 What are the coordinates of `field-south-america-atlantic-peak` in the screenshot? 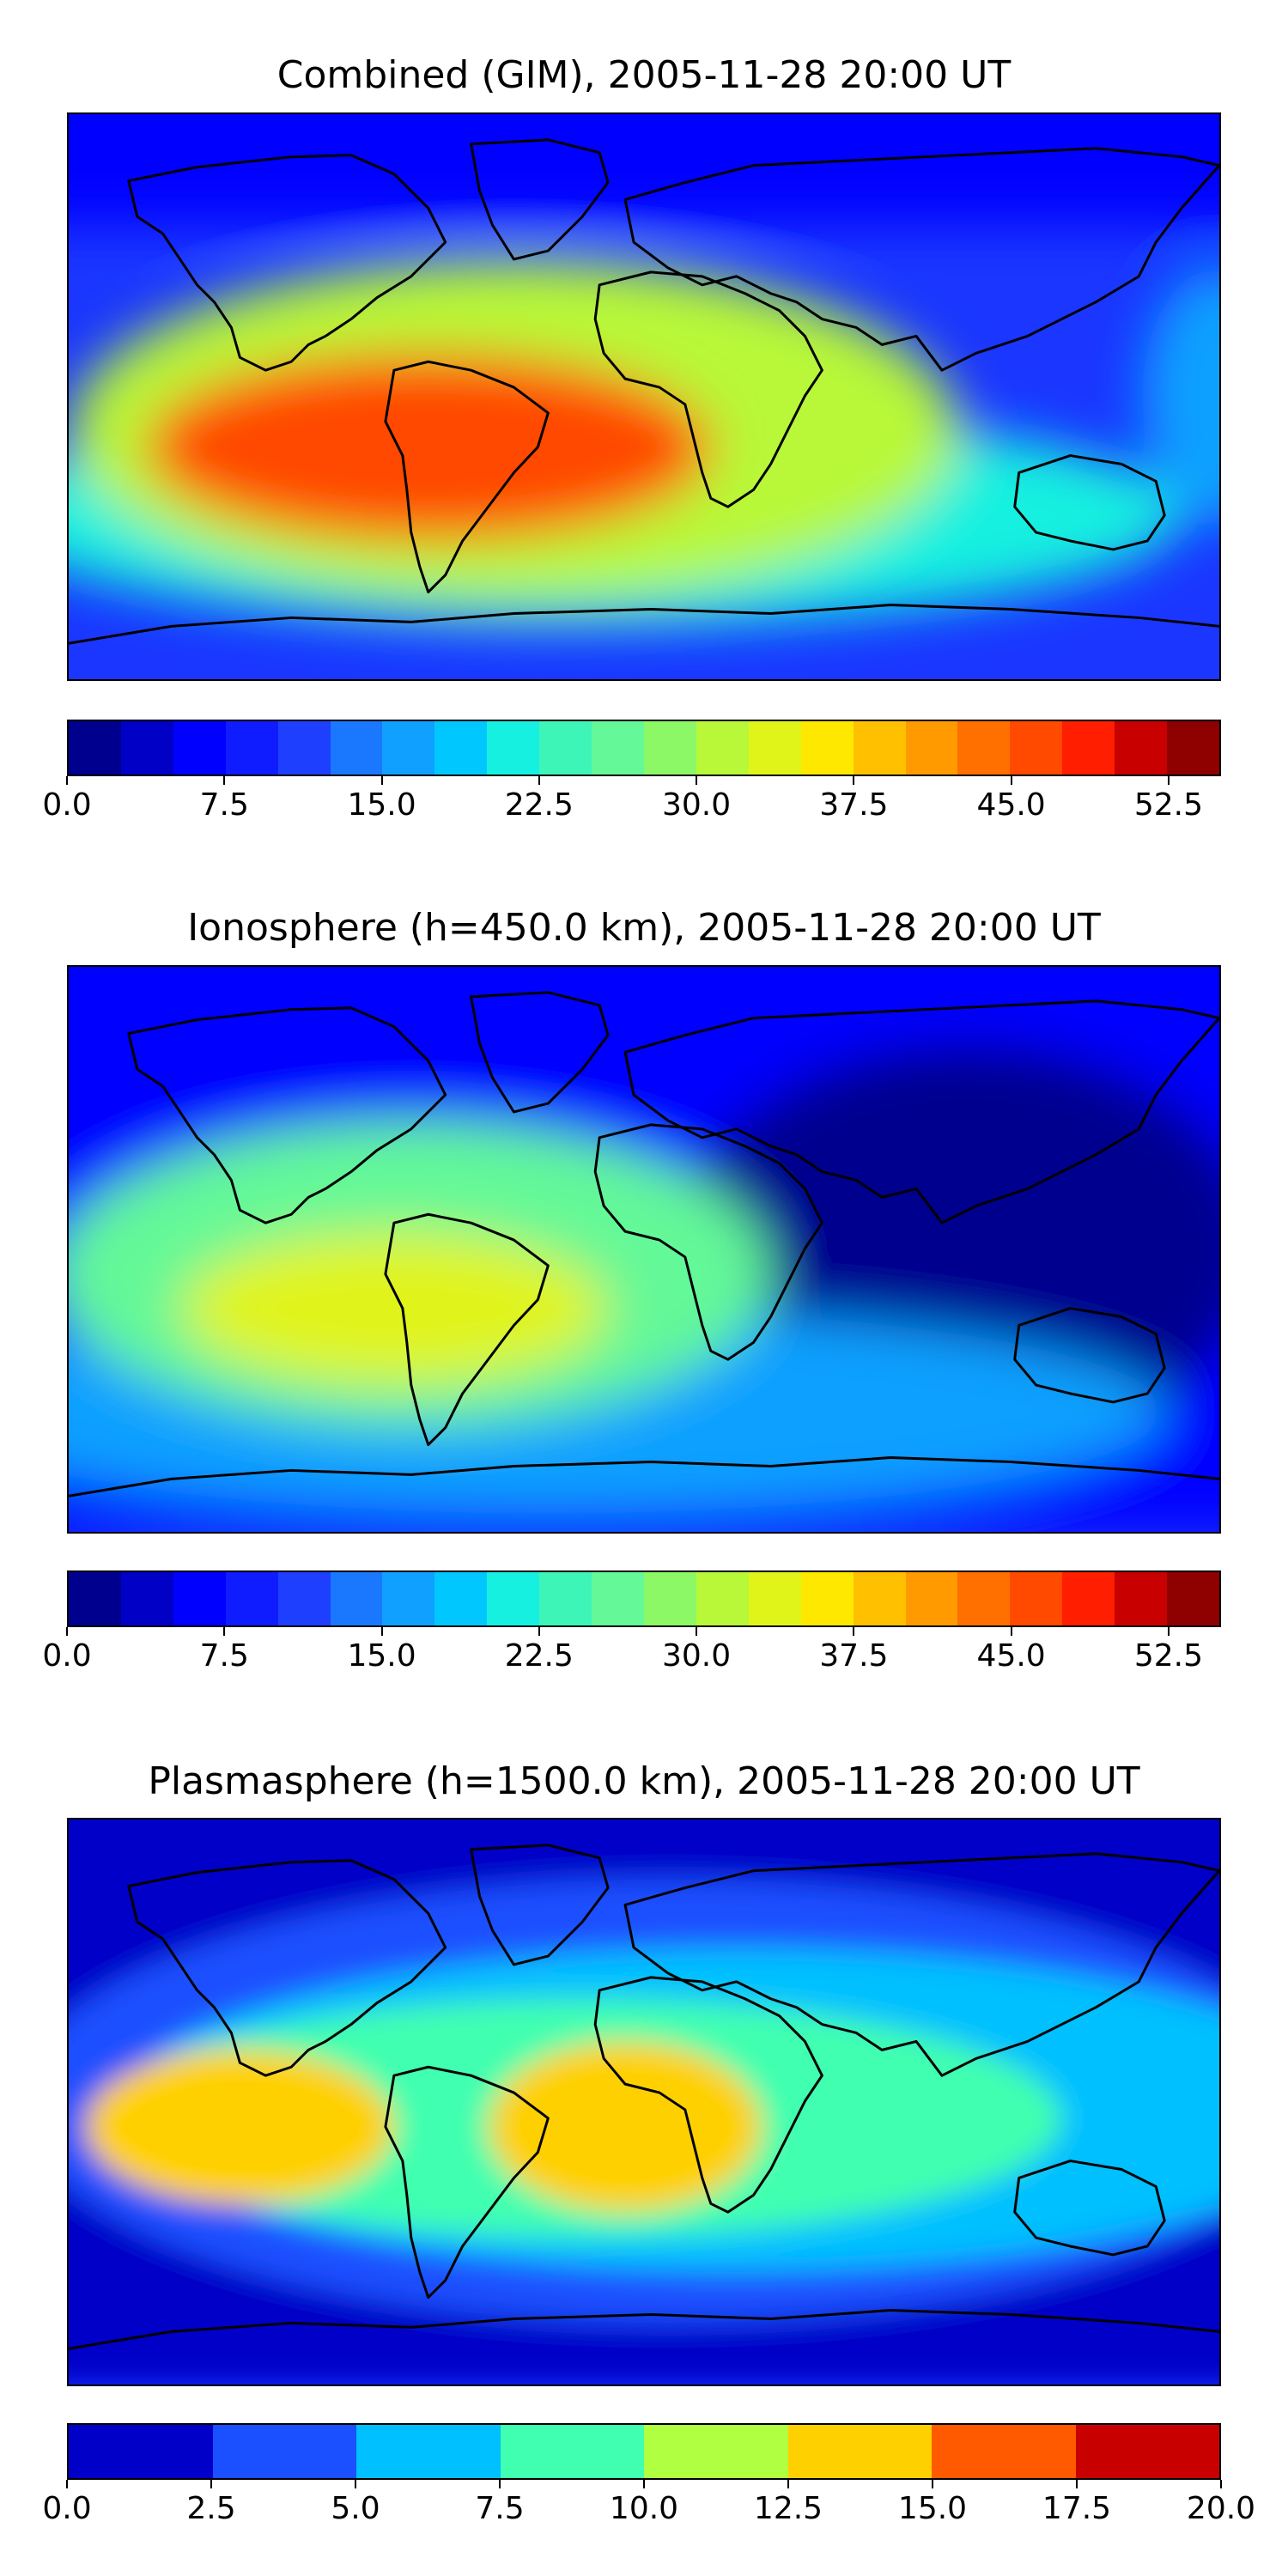 It's located at (438, 452).